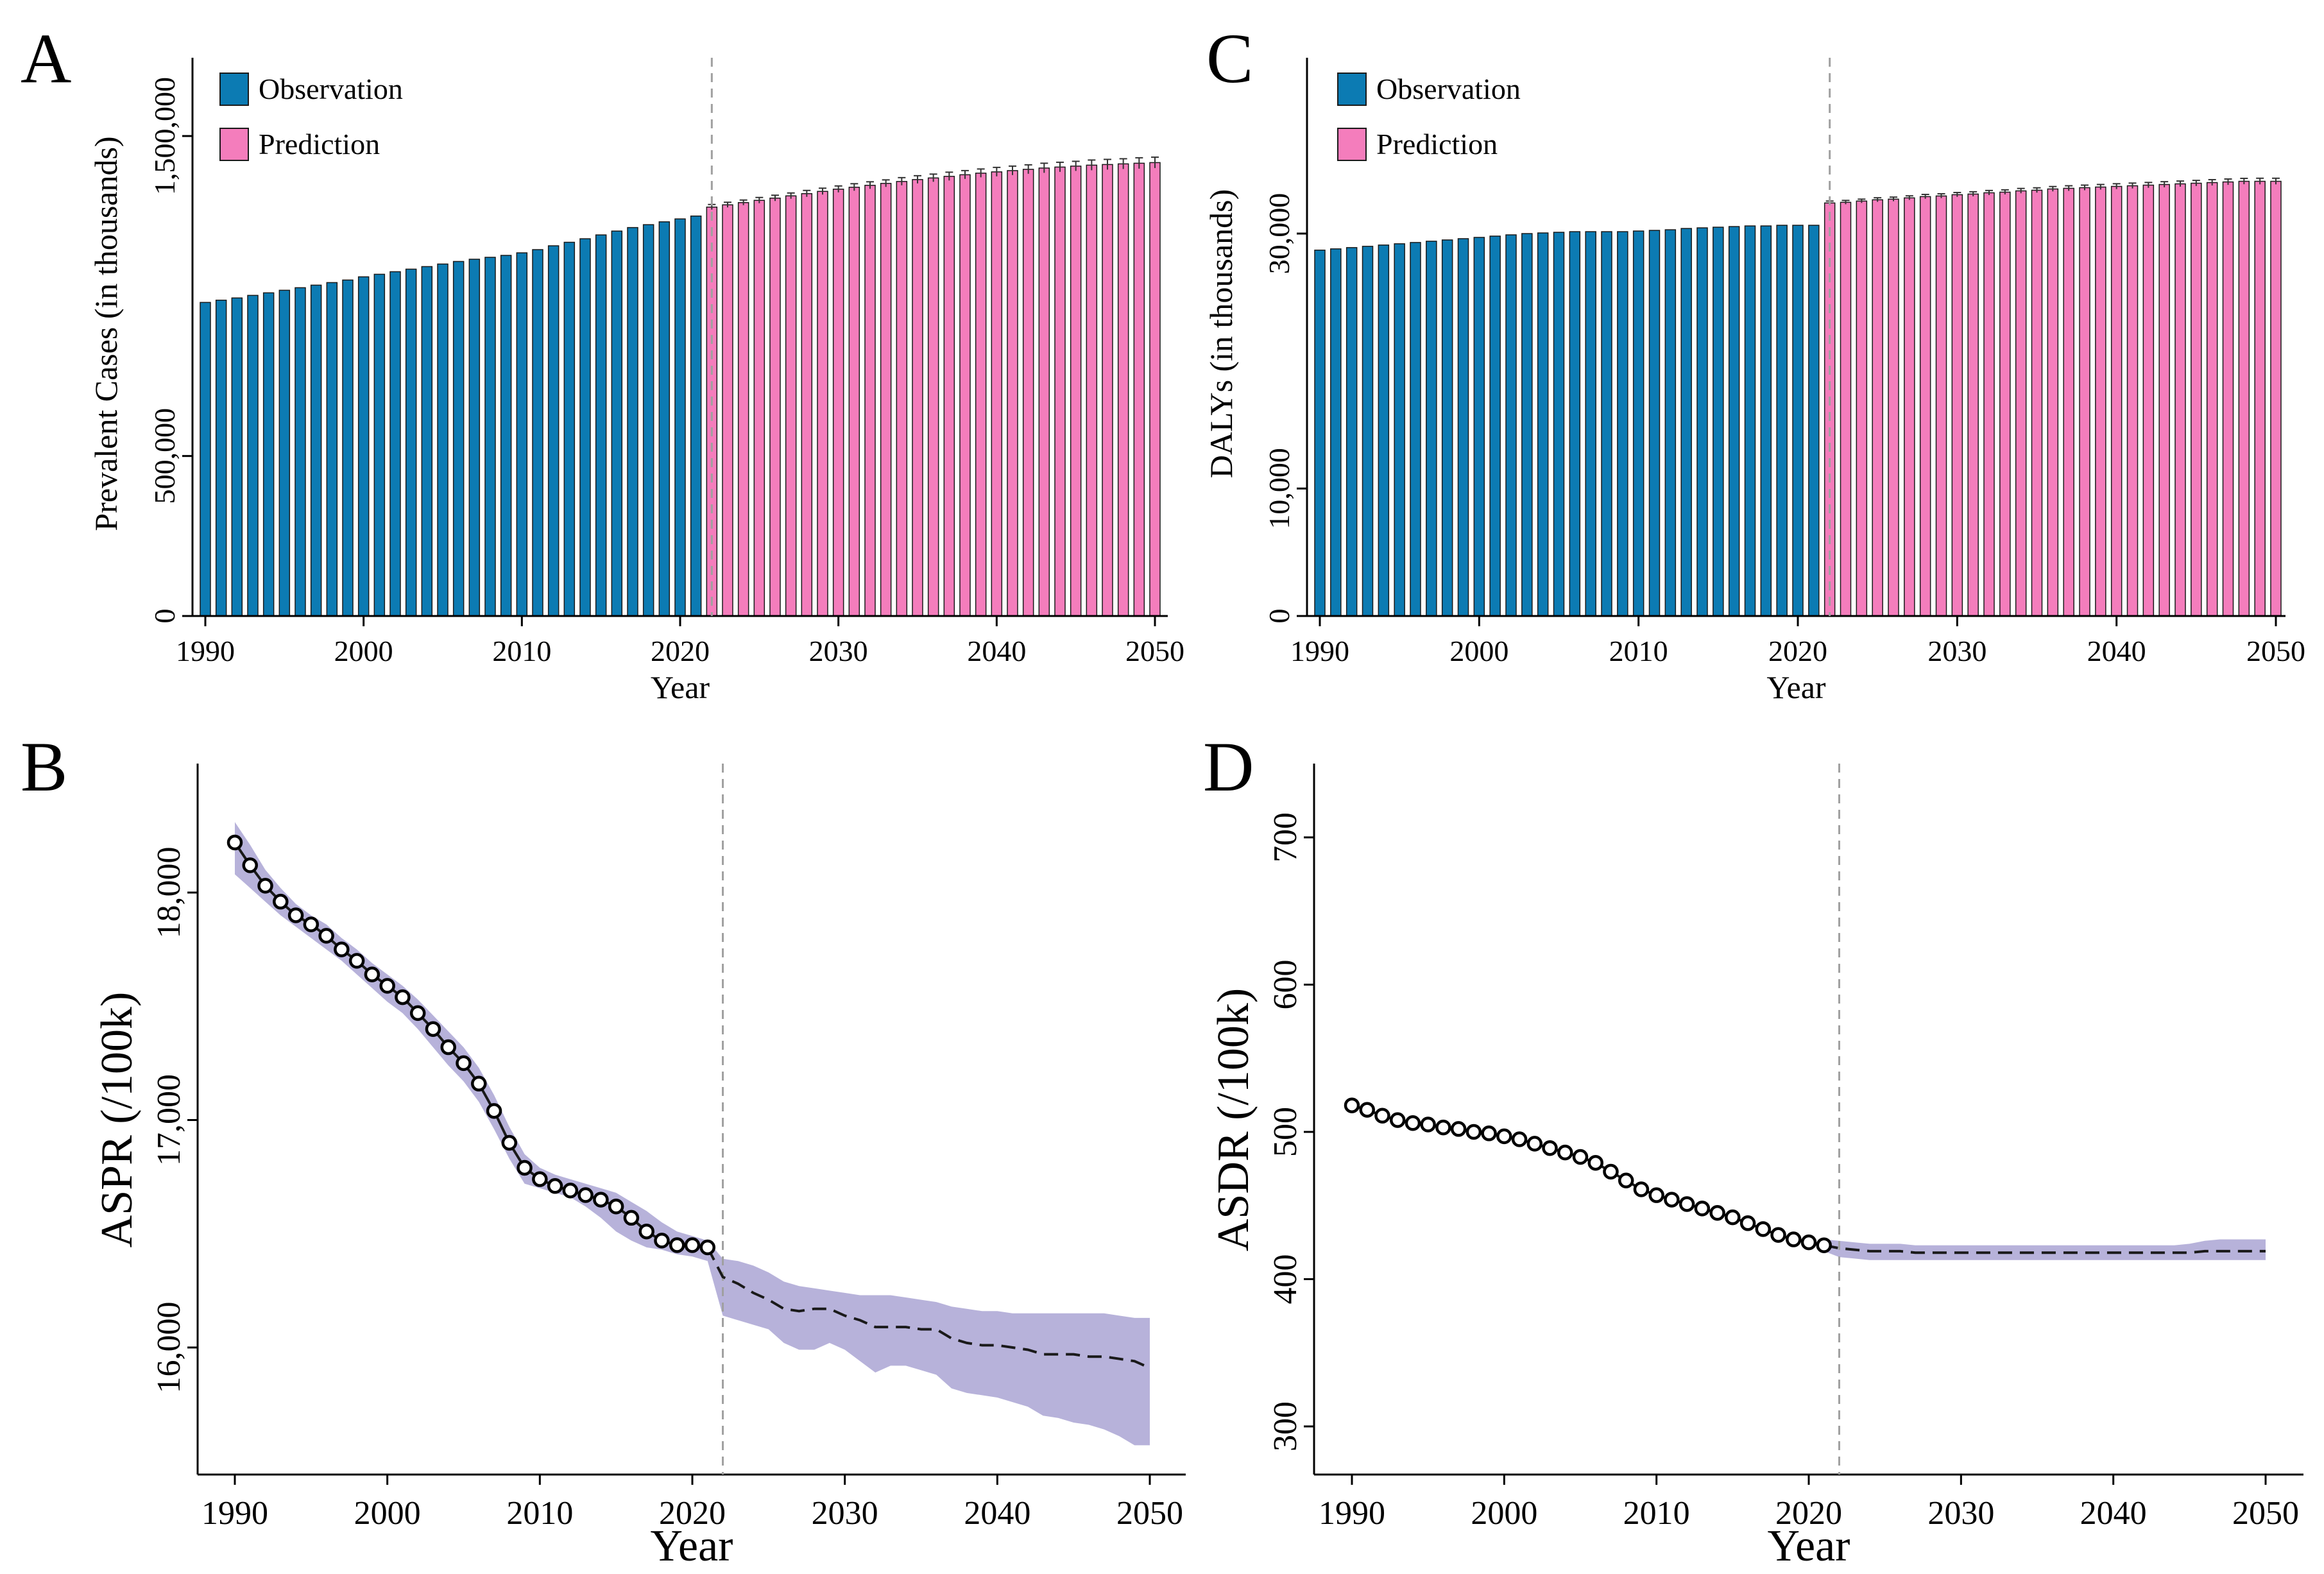 This screenshot has width=2324, height=1574. What do you see at coordinates (601, 1200) in the screenshot?
I see `observed-point-2014` at bounding box center [601, 1200].